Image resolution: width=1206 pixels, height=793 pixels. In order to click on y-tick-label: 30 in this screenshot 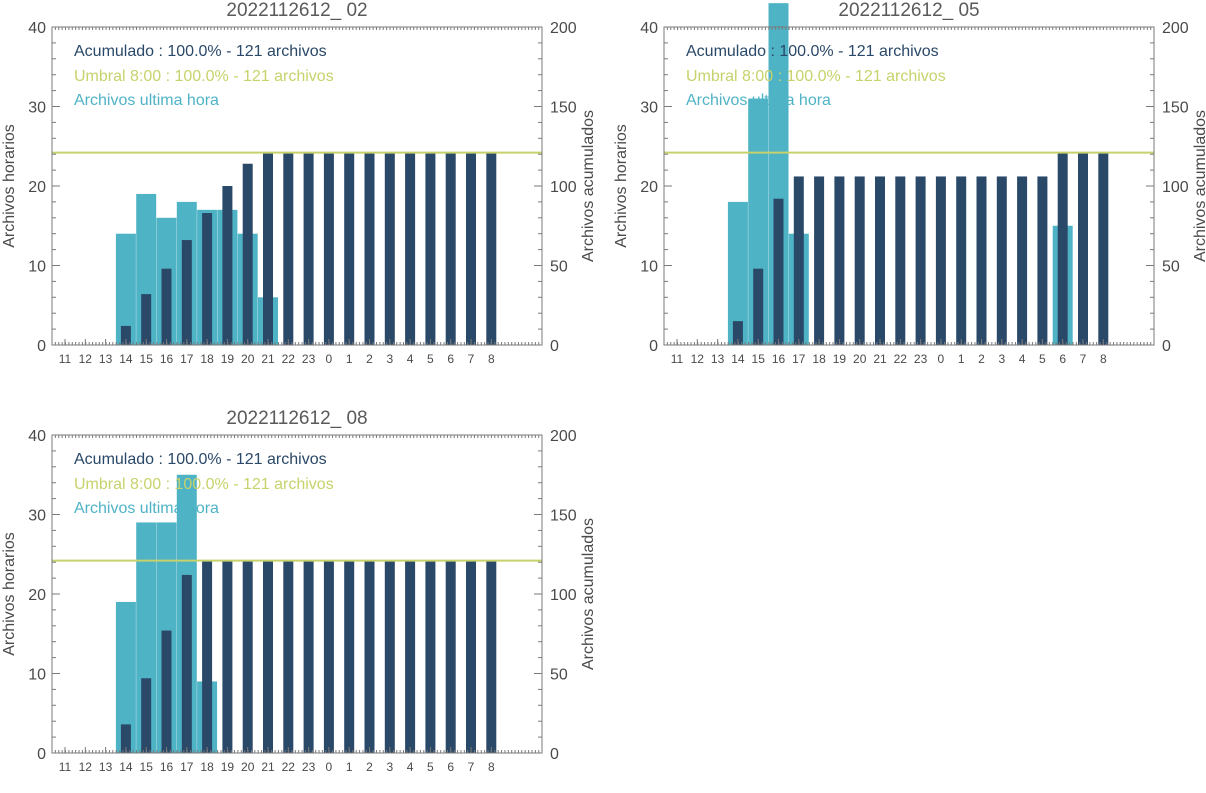, I will do `click(37, 516)`.